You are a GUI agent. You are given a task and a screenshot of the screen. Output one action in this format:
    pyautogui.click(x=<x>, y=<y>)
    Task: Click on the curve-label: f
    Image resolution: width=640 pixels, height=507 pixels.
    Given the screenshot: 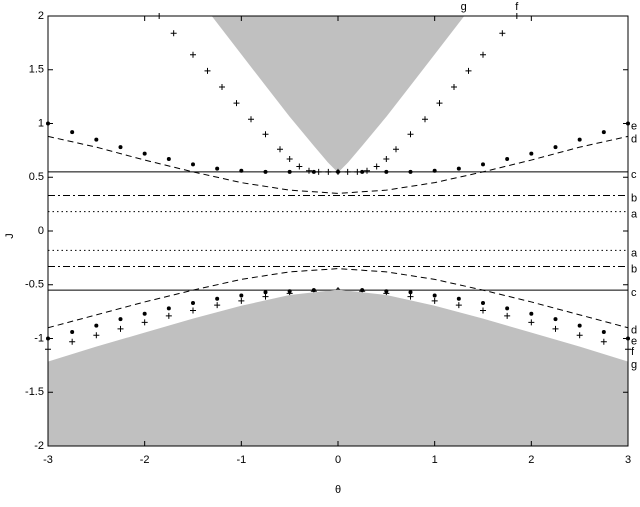 What is the action you would take?
    pyautogui.click(x=633, y=352)
    